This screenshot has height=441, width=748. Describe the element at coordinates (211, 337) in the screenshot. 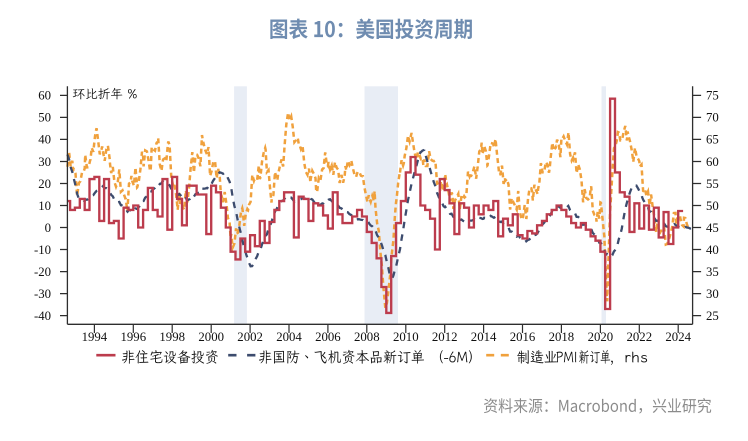

I see `svg-text: 2000` at that location.